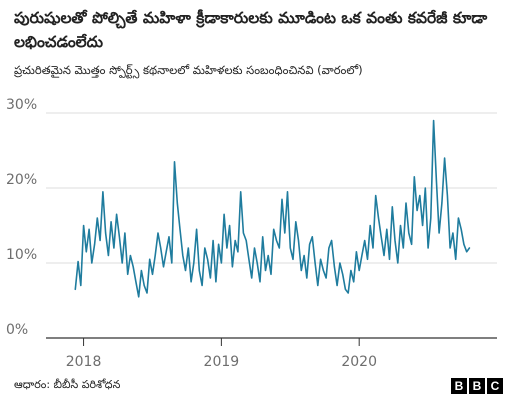 The height and width of the screenshot is (400, 511). Describe the element at coordinates (359, 362) in the screenshot. I see `x-tick-label: 2020` at that location.